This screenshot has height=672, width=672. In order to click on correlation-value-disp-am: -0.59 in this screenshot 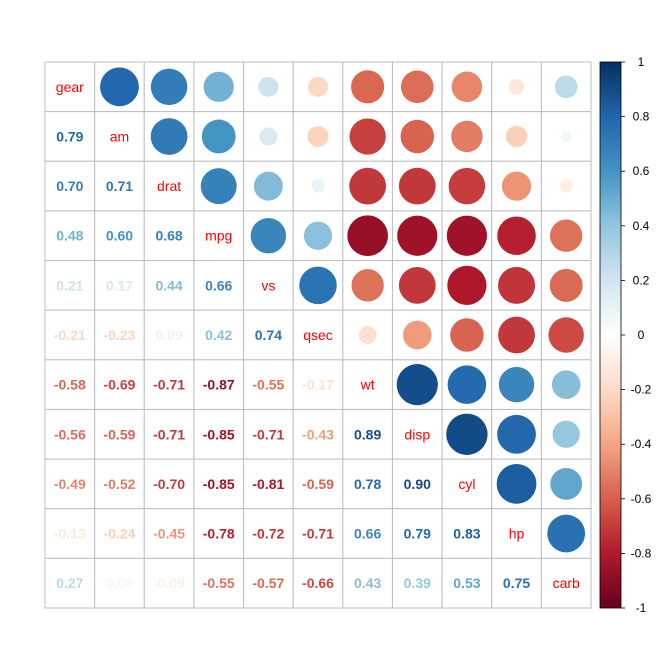, I will do `click(119, 434)`.